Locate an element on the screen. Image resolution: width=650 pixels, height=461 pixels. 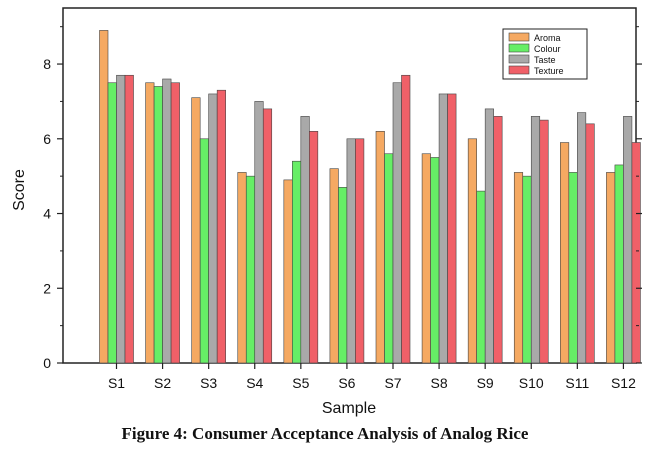
bar-colour-s11 is located at coordinates (573, 268).